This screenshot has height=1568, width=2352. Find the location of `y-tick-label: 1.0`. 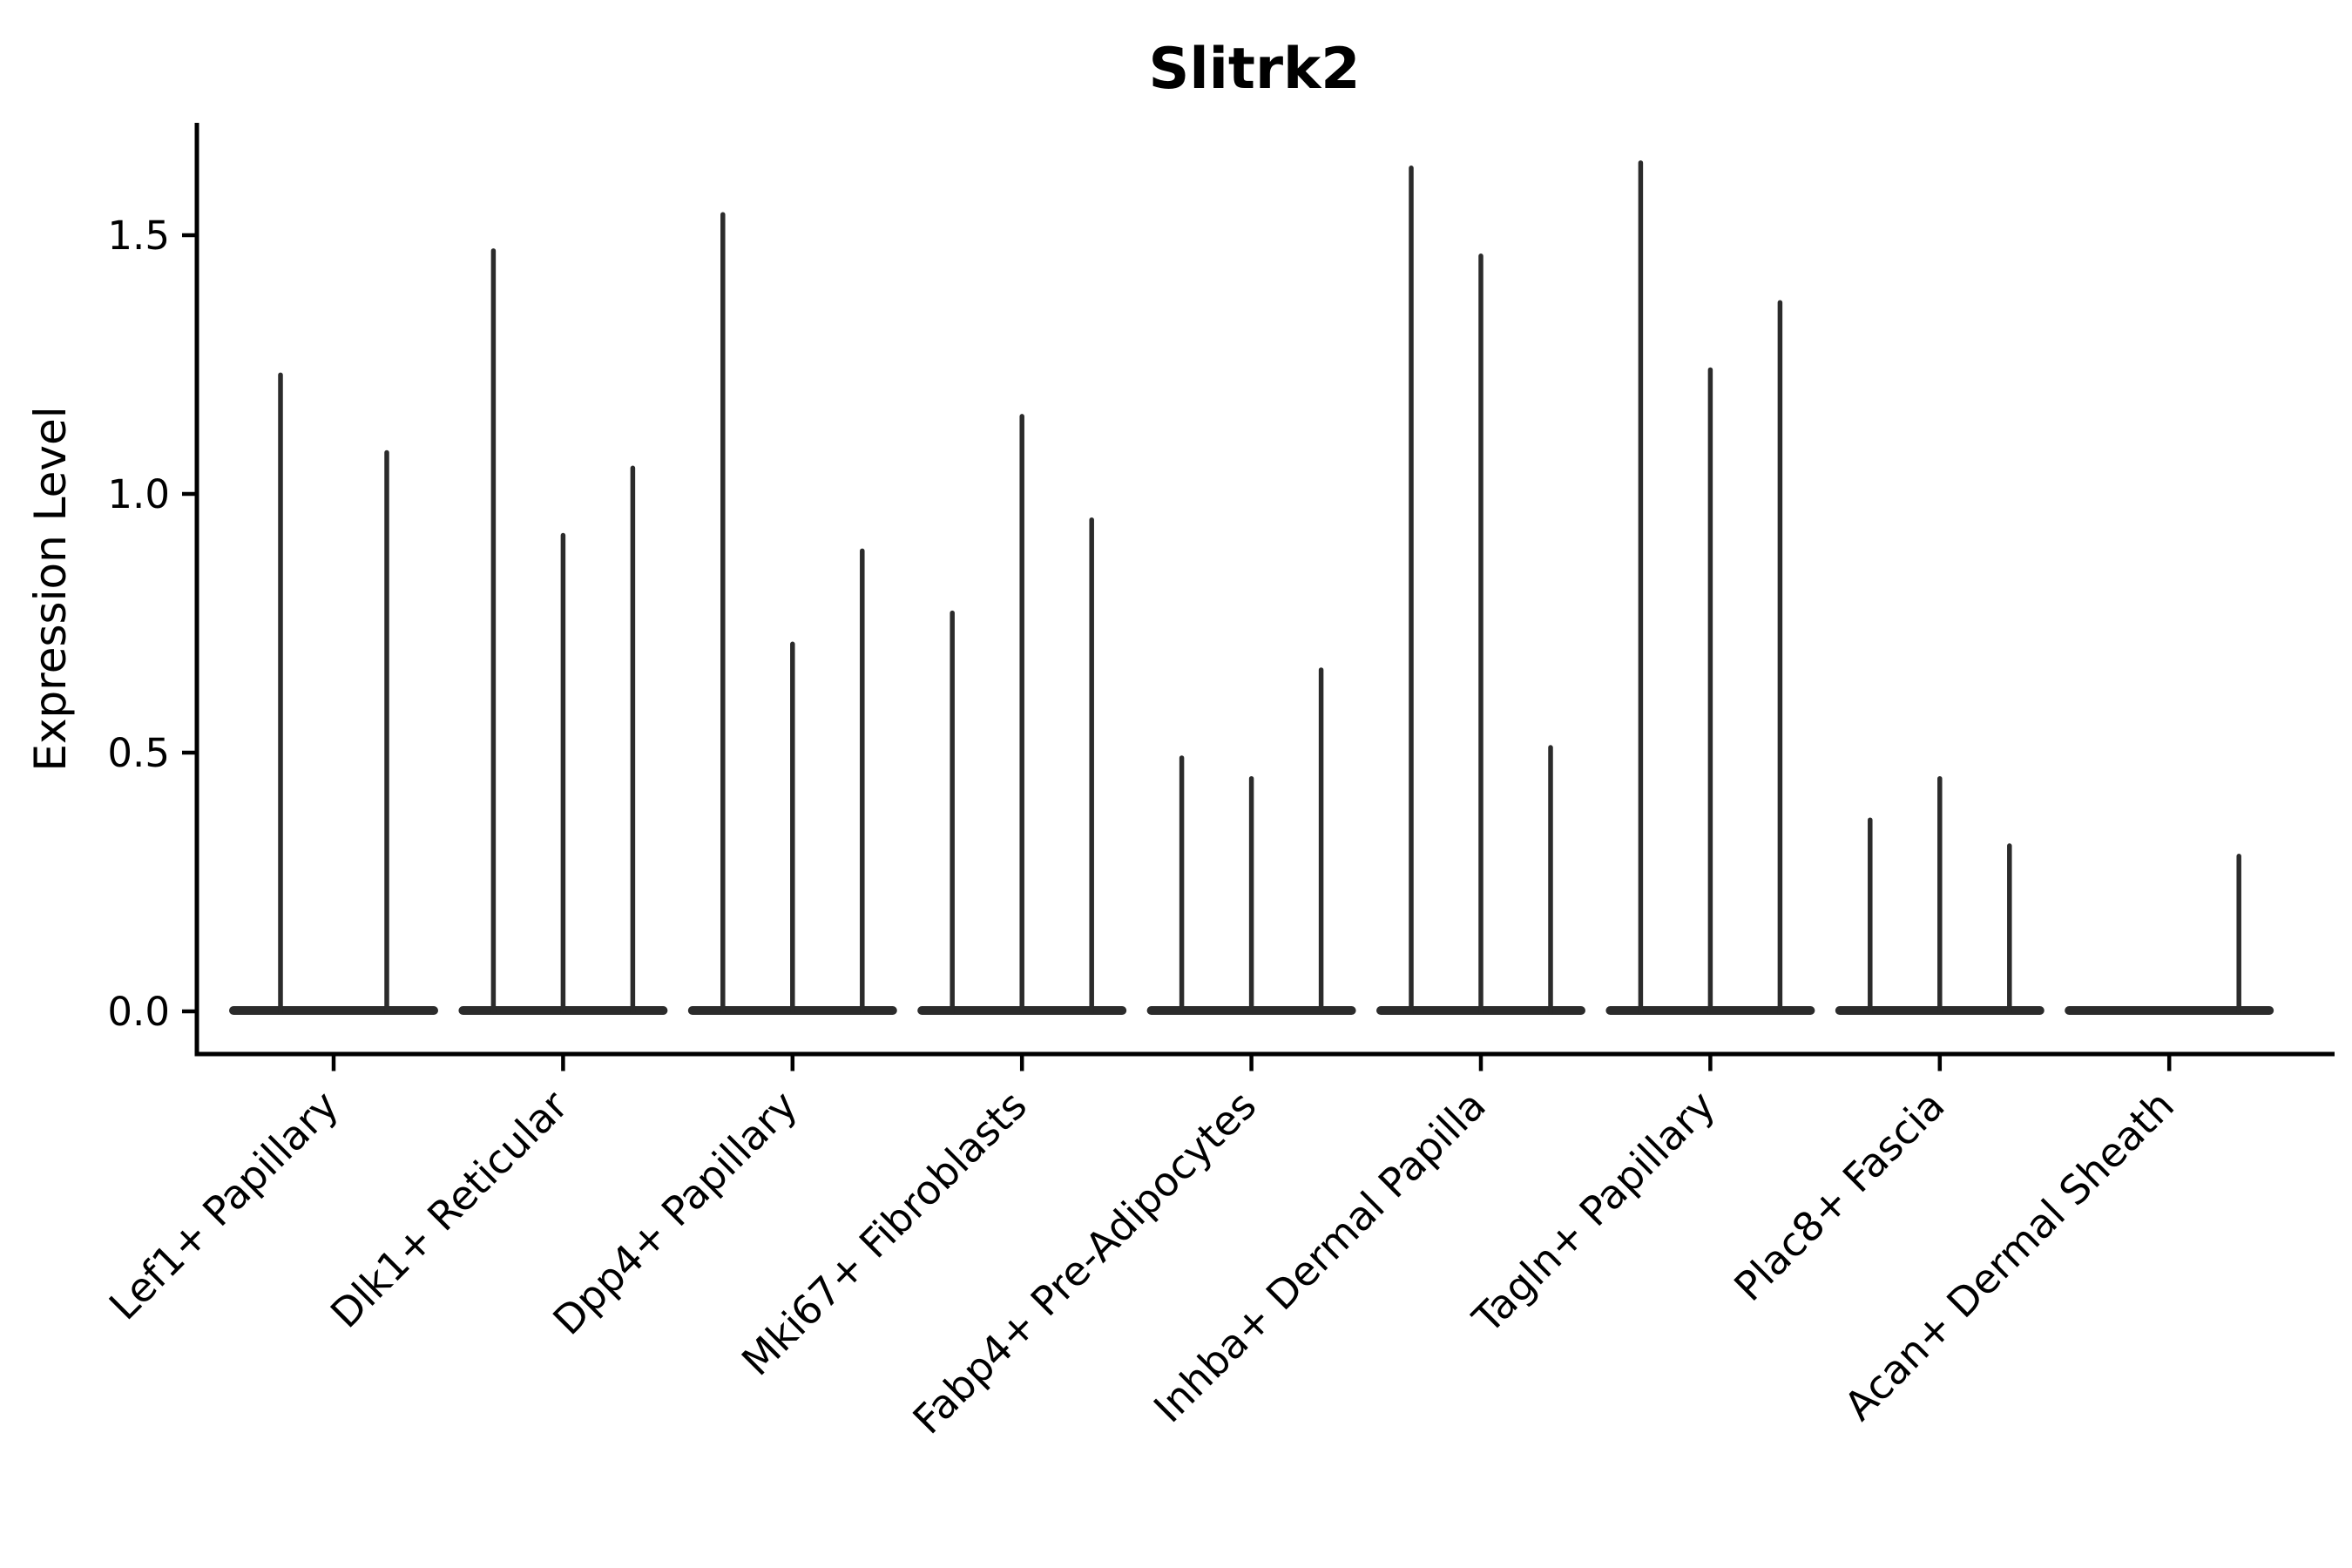

y-tick-label: 1.0 is located at coordinates (138, 494).